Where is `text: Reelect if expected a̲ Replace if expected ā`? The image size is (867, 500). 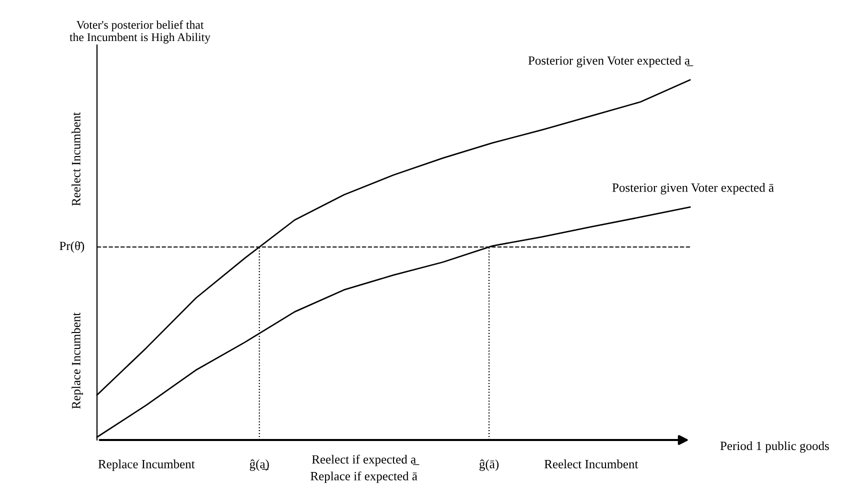
text: Reelect if expected a̲ Replace if expected ā is located at coordinates (365, 468).